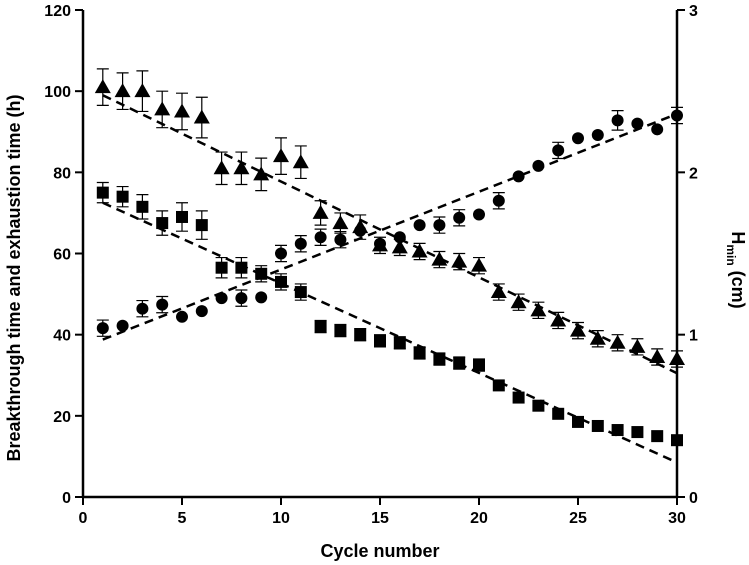 Image resolution: width=749 pixels, height=565 pixels. I want to click on y-tick-label: 120, so click(57, 11).